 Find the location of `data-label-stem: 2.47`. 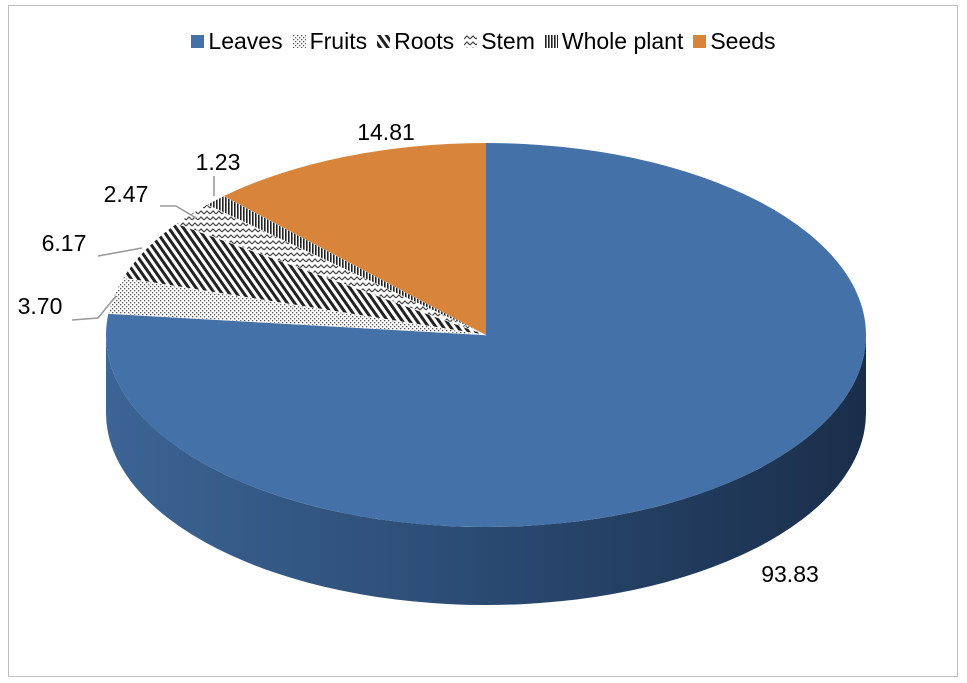

data-label-stem: 2.47 is located at coordinates (126, 194).